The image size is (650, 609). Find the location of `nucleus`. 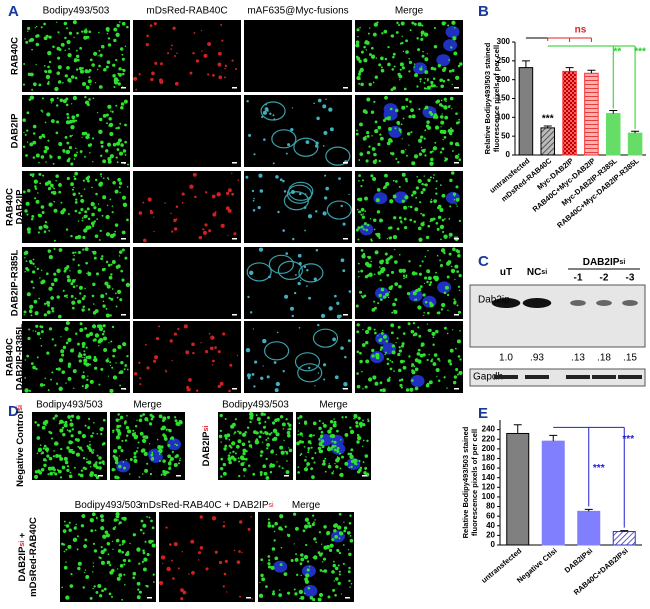

nucleus is located at coordinates (123, 466).